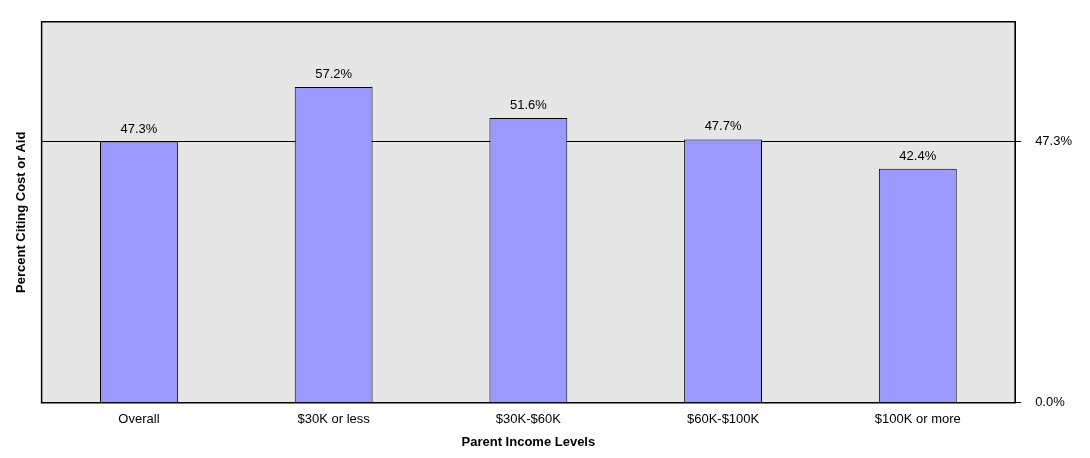  I want to click on x-tick-label: $100K or more, so click(917, 419).